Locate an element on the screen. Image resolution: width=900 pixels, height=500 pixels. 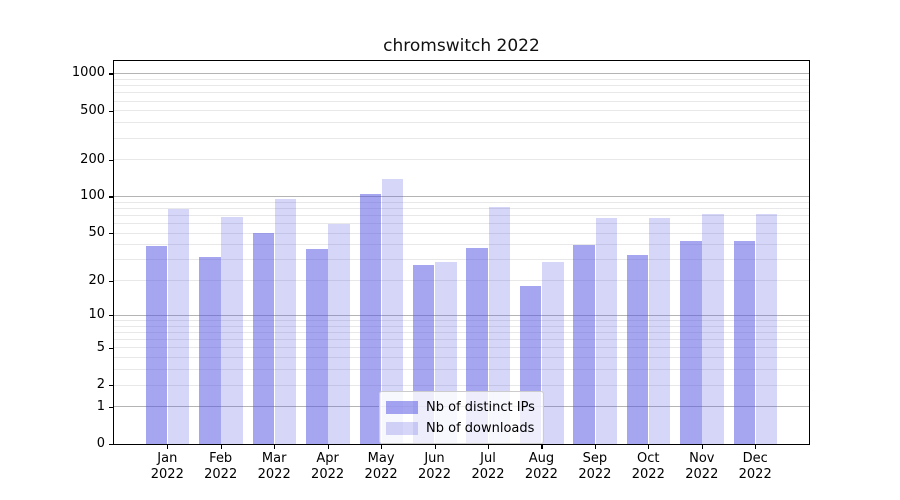
x-axis-tick-label-line: Feb is located at coordinates (221, 458).